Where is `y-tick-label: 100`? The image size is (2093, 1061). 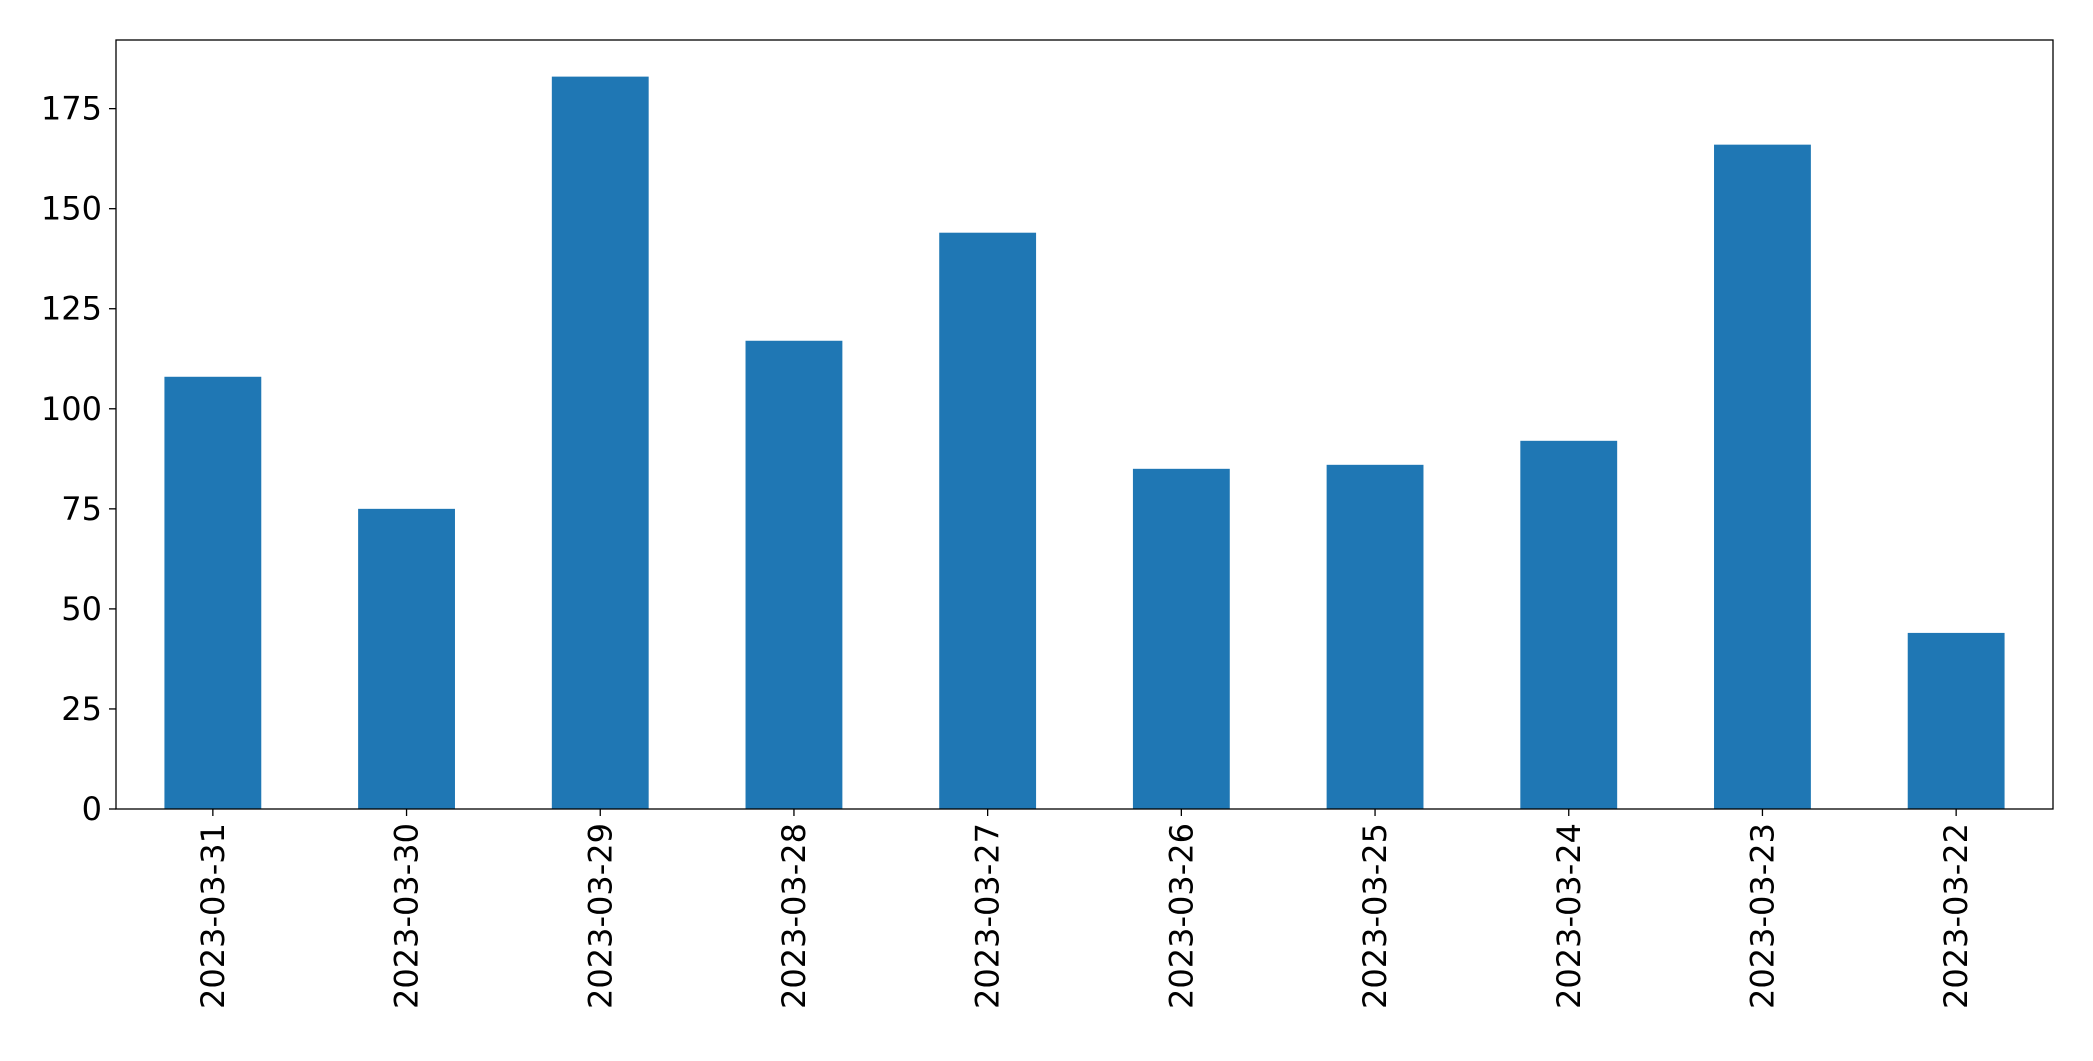
y-tick-label: 100 is located at coordinates (71, 409).